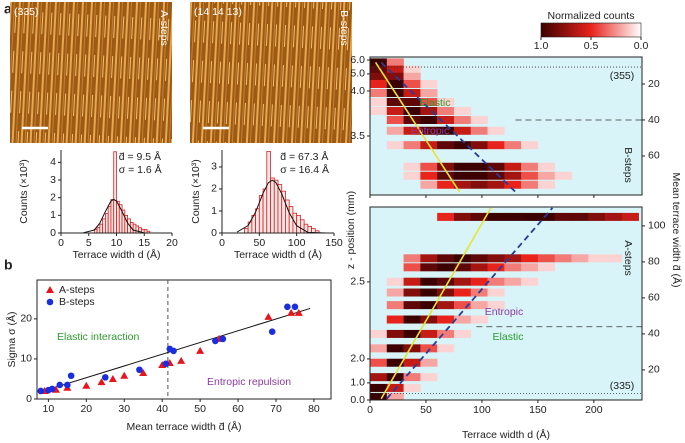 This screenshot has height=443, width=685. What do you see at coordinates (351, 230) in the screenshot?
I see `y-axis-label: z - position (mm)` at bounding box center [351, 230].